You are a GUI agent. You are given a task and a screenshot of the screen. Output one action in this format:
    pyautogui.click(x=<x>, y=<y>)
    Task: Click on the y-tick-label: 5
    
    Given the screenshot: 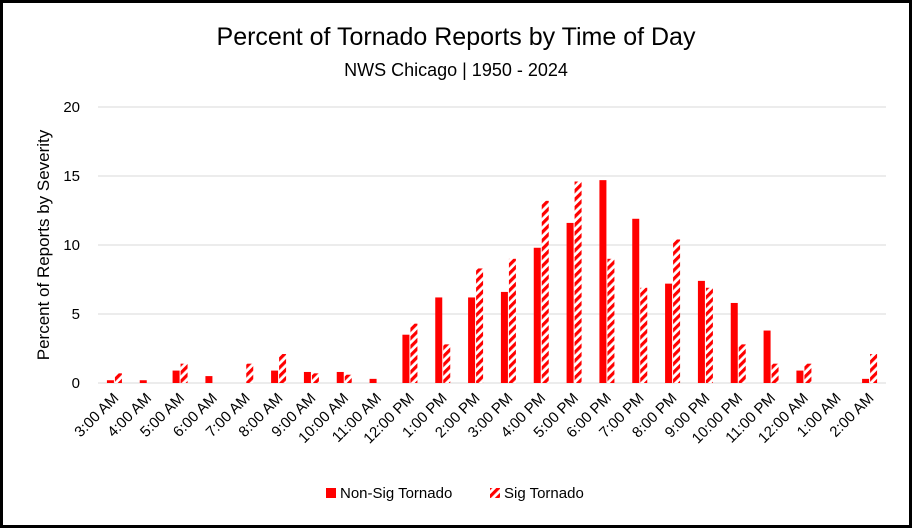 What is the action you would take?
    pyautogui.click(x=76, y=314)
    